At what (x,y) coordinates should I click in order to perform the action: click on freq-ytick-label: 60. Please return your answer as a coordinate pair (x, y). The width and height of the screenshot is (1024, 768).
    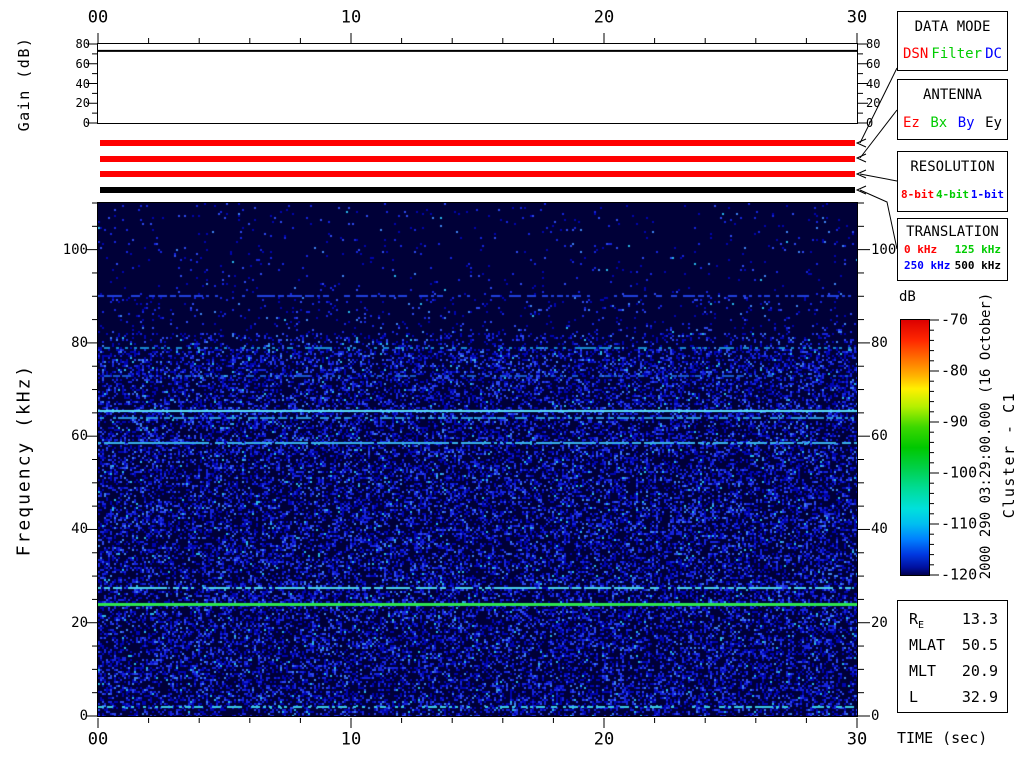
    Looking at the image, I should click on (79, 436).